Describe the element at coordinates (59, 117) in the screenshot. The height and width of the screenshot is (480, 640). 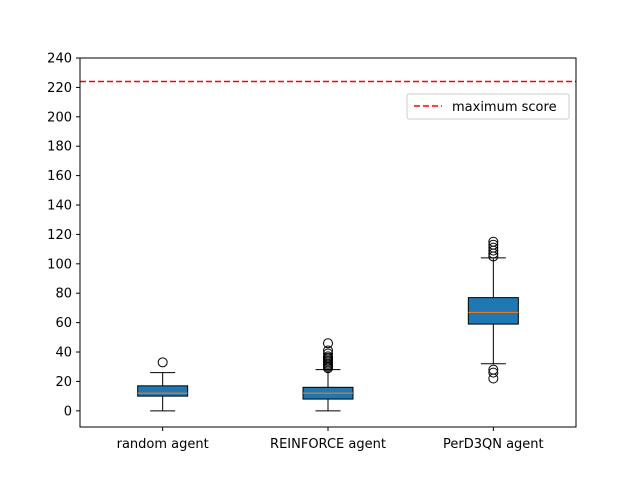
I see `y-tick-label: 200` at that location.